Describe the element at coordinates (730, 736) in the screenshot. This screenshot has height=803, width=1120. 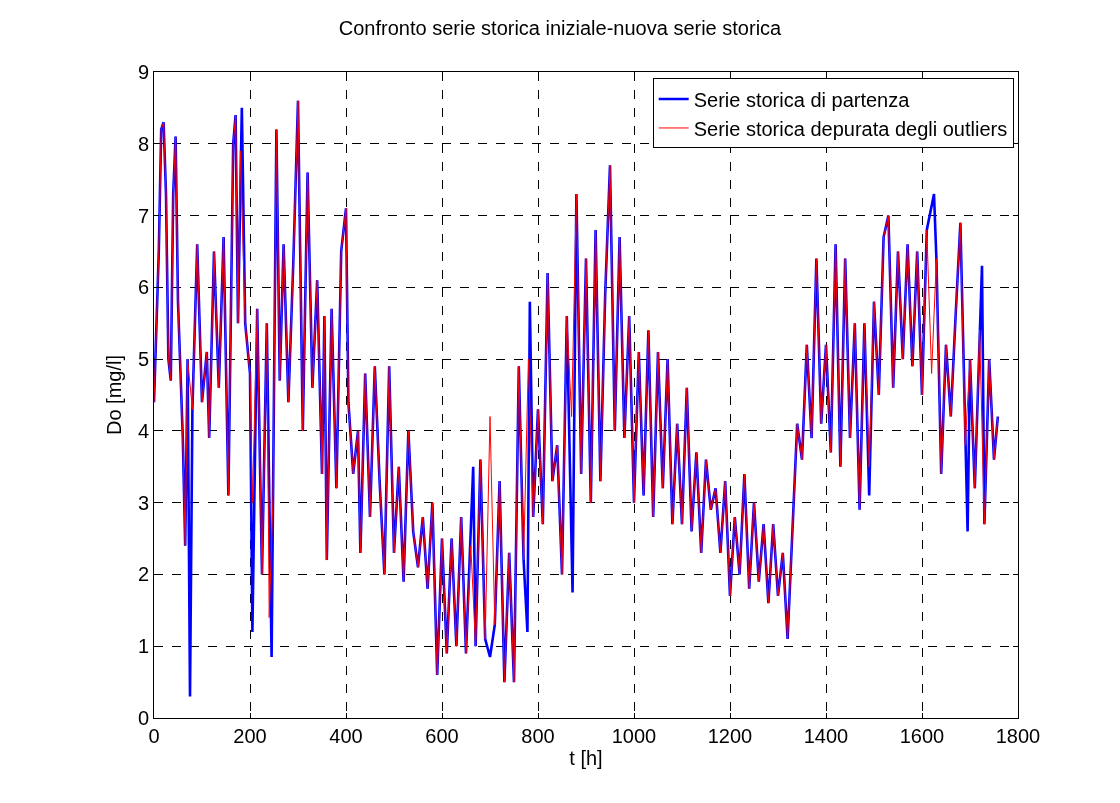
I see `x-tick-label: 1200` at that location.